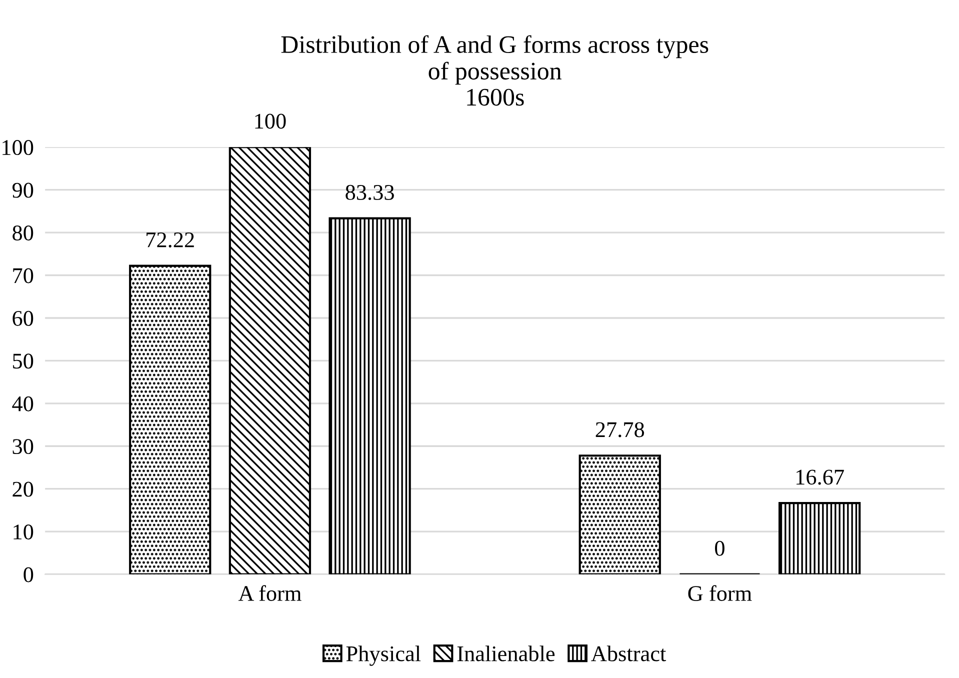 The height and width of the screenshot is (678, 959). Describe the element at coordinates (23, 361) in the screenshot. I see `y-tick-label: 50` at that location.